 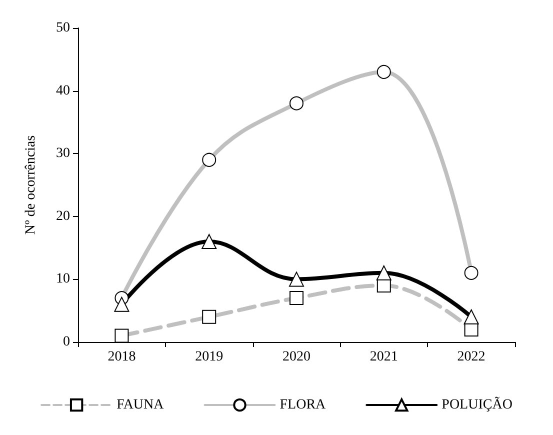 What do you see at coordinates (63, 216) in the screenshot?
I see `y-tick-label: 20` at bounding box center [63, 216].